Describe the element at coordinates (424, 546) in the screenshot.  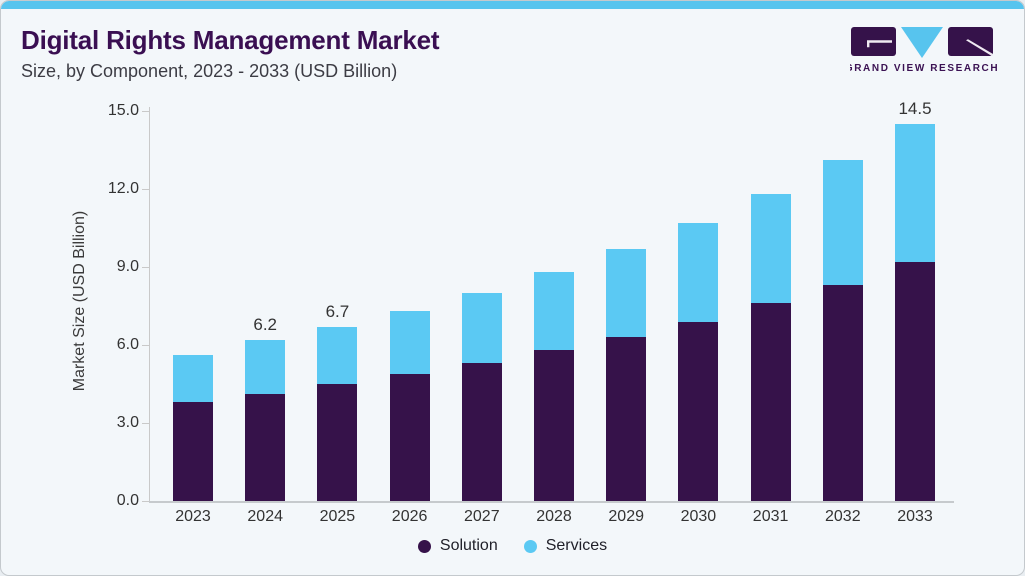
I see `legend-dot-solution` at that location.